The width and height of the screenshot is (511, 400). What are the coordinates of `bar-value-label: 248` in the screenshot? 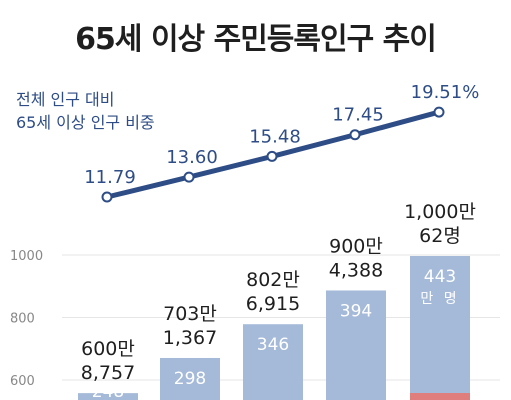 It's located at (108, 391).